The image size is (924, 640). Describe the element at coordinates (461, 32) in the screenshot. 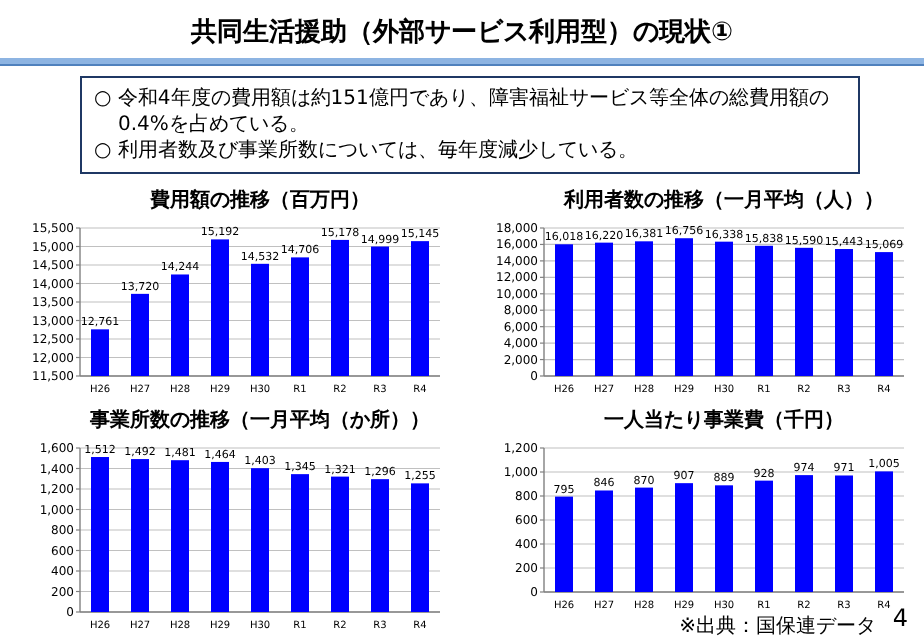

I see `text: 共同生活援助（外部サービス利用型）の現状①` at that location.